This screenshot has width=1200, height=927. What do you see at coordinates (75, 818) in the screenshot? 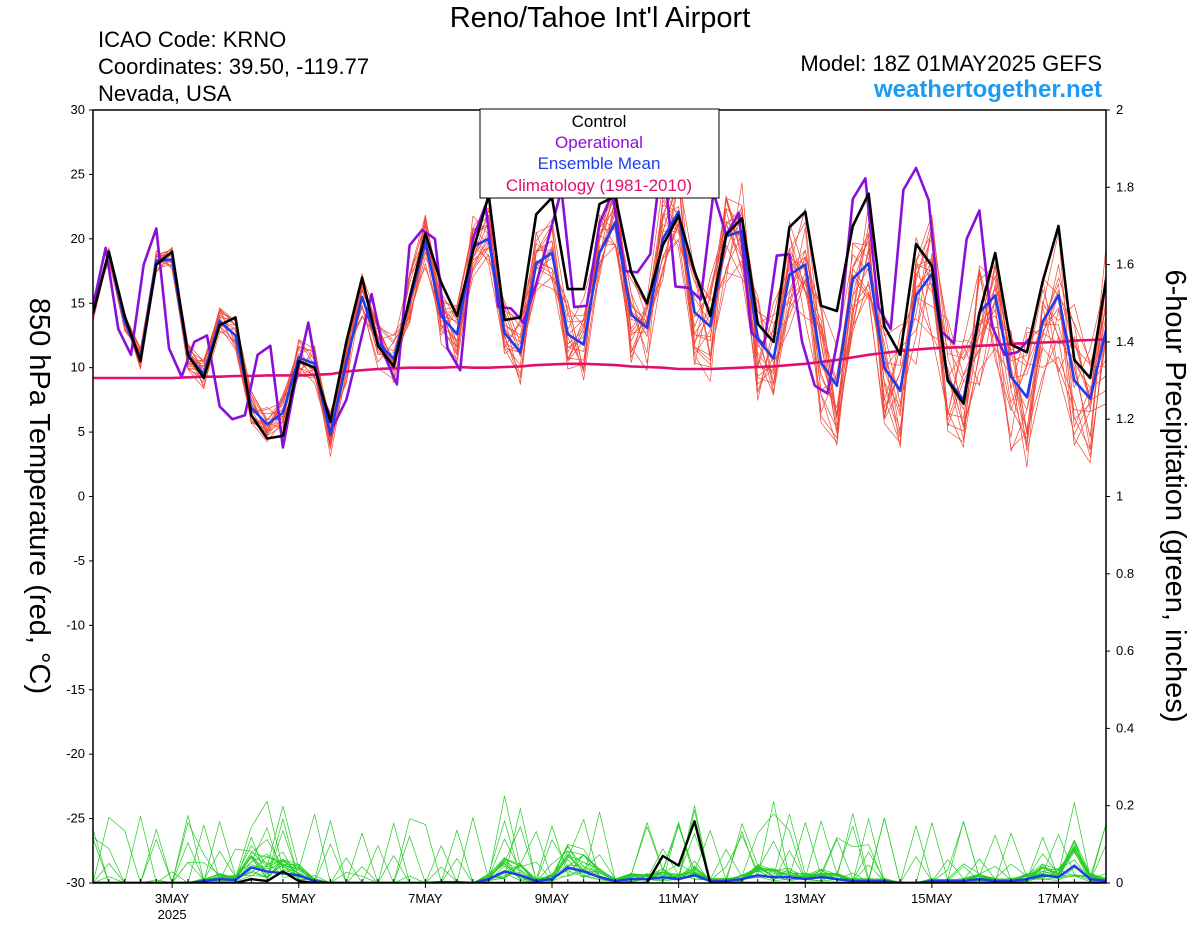
I see `y-left-tick-label: -25` at bounding box center [75, 818].